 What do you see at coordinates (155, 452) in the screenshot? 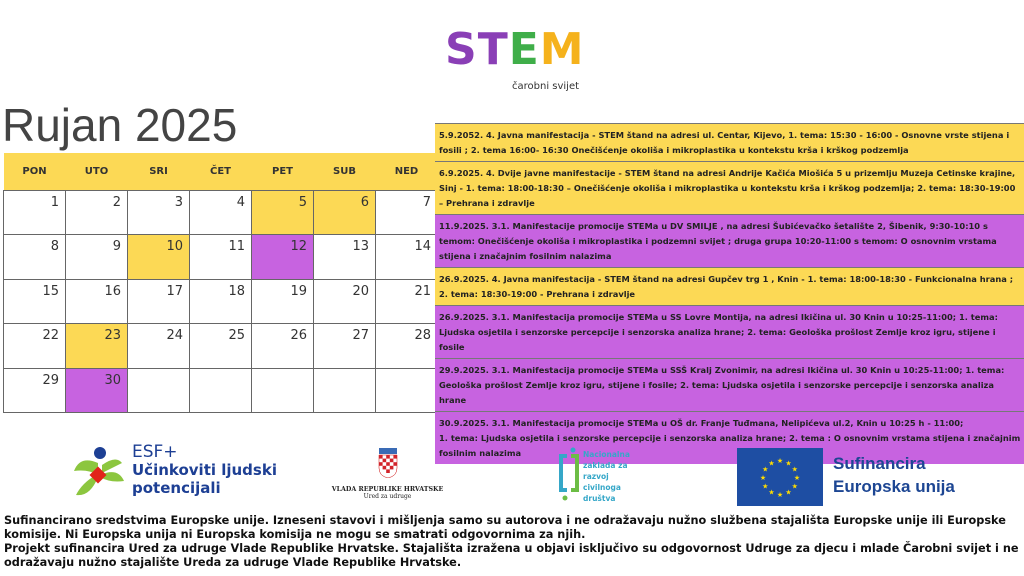
I see `esf-label: ESF+` at bounding box center [155, 452].